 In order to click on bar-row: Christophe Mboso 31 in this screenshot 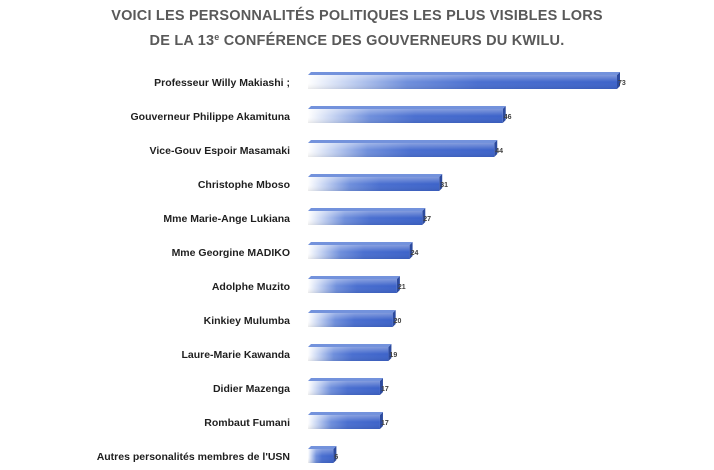, I will do `click(323, 182)`.